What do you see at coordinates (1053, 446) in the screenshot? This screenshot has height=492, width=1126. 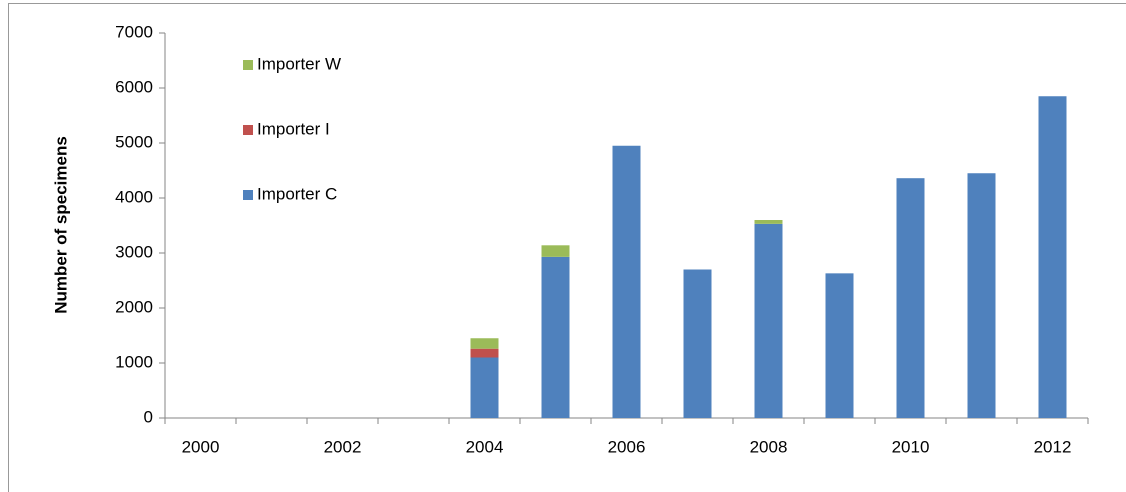 I see `x-tick-label: 2012` at bounding box center [1053, 446].